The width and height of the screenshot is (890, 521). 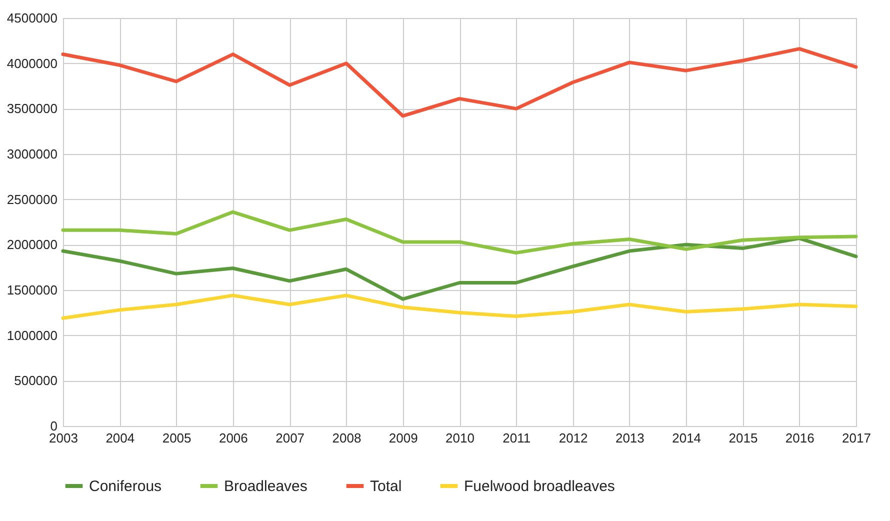 I want to click on y-tick-label: 1500000, so click(x=32, y=290).